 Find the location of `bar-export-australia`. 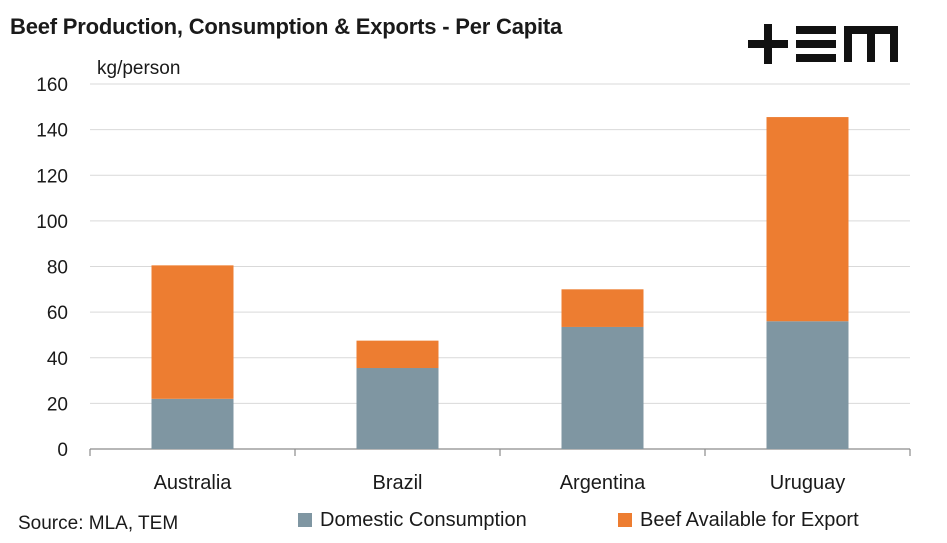

bar-export-australia is located at coordinates (192, 332).